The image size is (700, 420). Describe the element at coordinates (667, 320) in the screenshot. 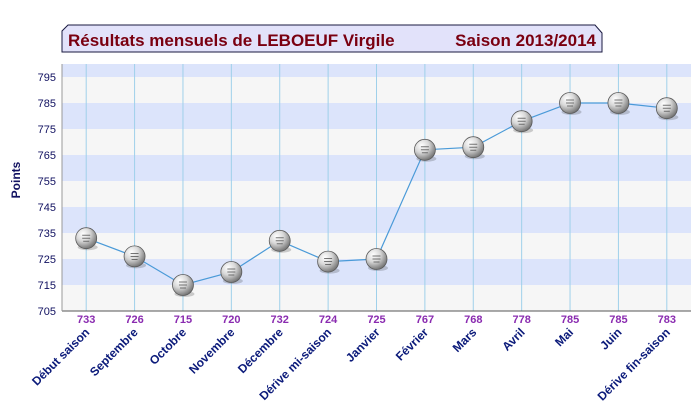

I see `data-label: 783` at that location.